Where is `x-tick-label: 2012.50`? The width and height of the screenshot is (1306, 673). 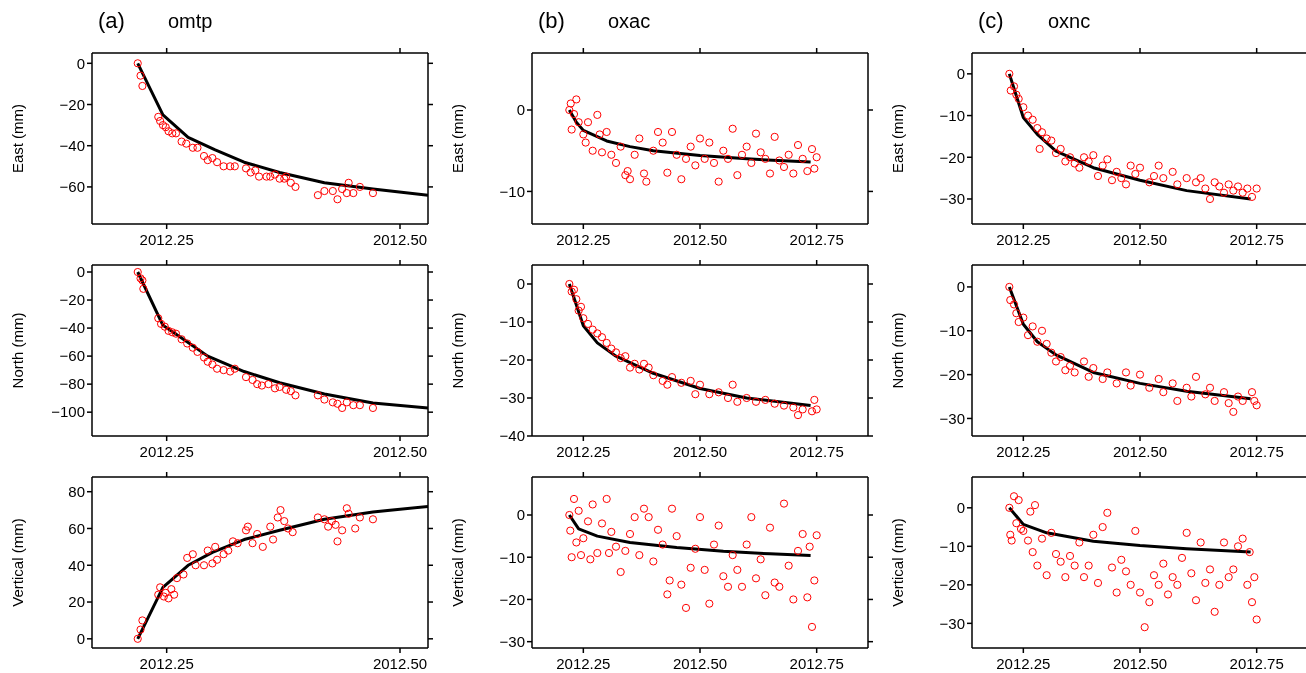
x-tick-label: 2012.50 is located at coordinates (1140, 451).